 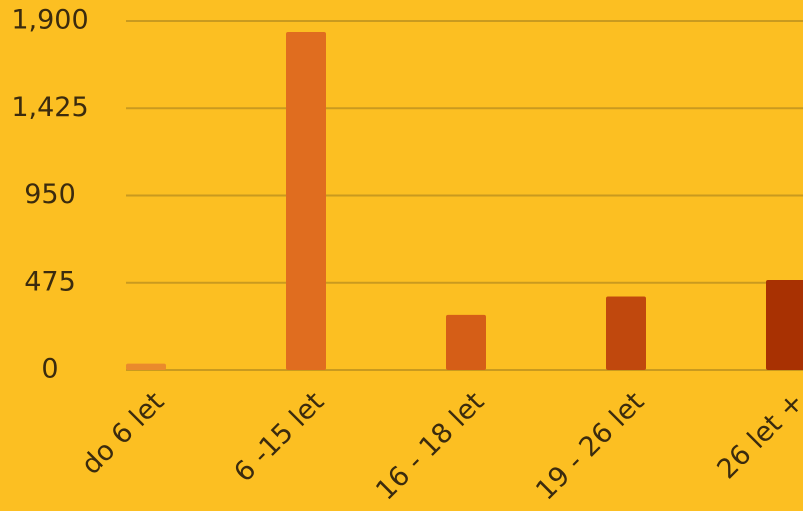 I want to click on y-tick-label: 1,900, so click(x=49, y=20).